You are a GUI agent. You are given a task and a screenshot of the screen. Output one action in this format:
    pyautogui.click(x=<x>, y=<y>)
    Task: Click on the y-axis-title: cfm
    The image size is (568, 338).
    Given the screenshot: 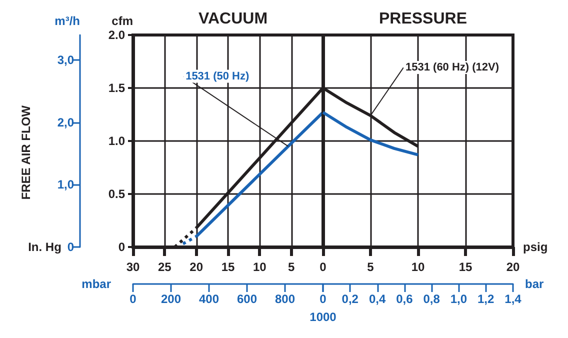 What is the action you would take?
    pyautogui.click(x=122, y=21)
    